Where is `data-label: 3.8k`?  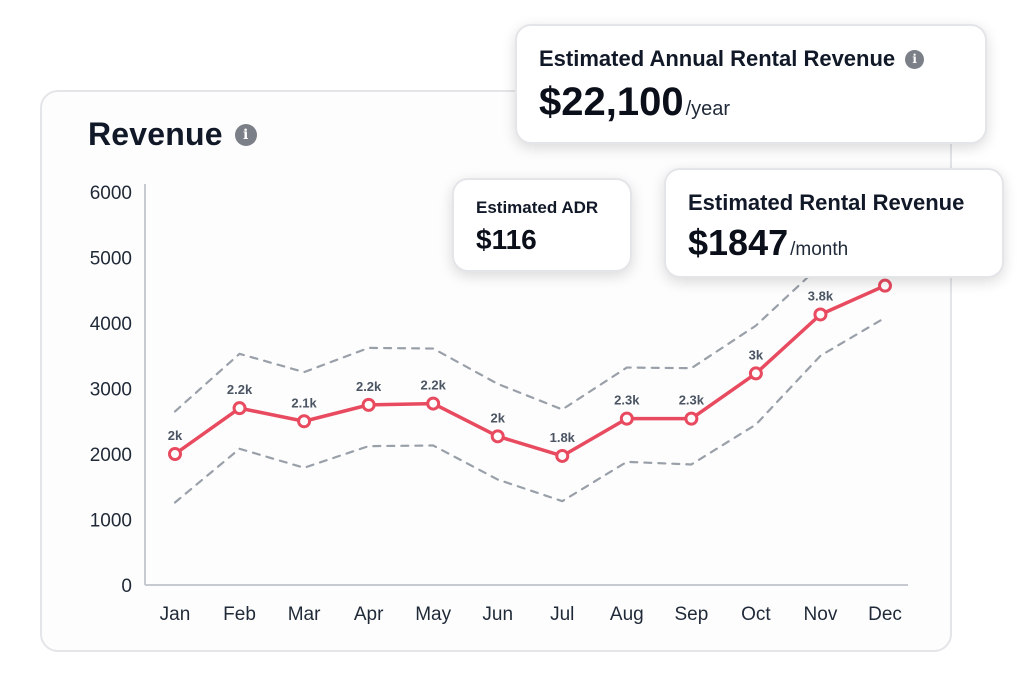 data-label: 3.8k is located at coordinates (821, 295).